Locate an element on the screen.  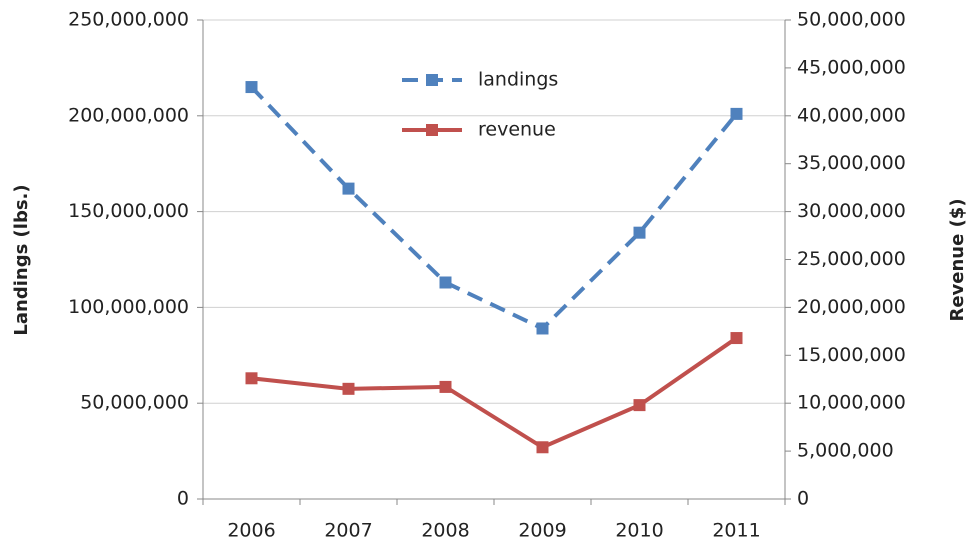
y2-tick-label: 40,000,000 is located at coordinates (851, 115).